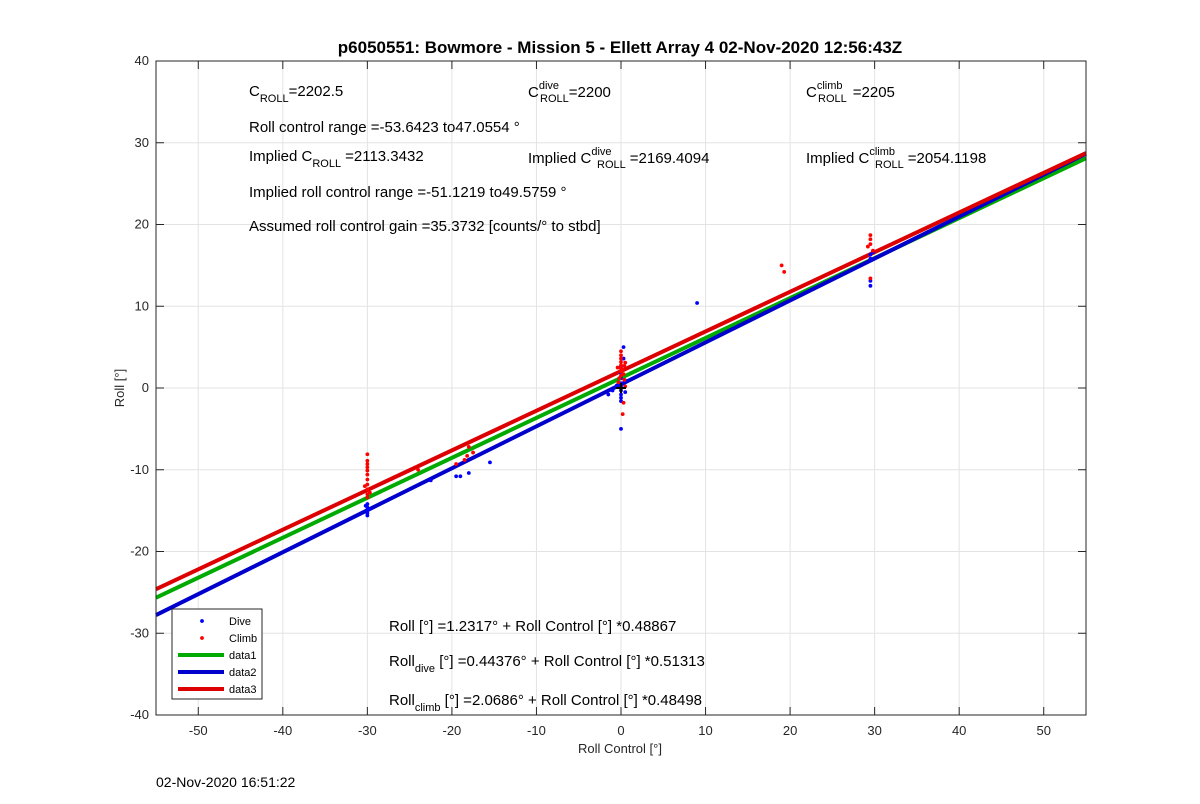 Image resolution: width=1200 pixels, height=804 pixels. What do you see at coordinates (198, 730) in the screenshot?
I see `x-tick-label: -50` at bounding box center [198, 730].